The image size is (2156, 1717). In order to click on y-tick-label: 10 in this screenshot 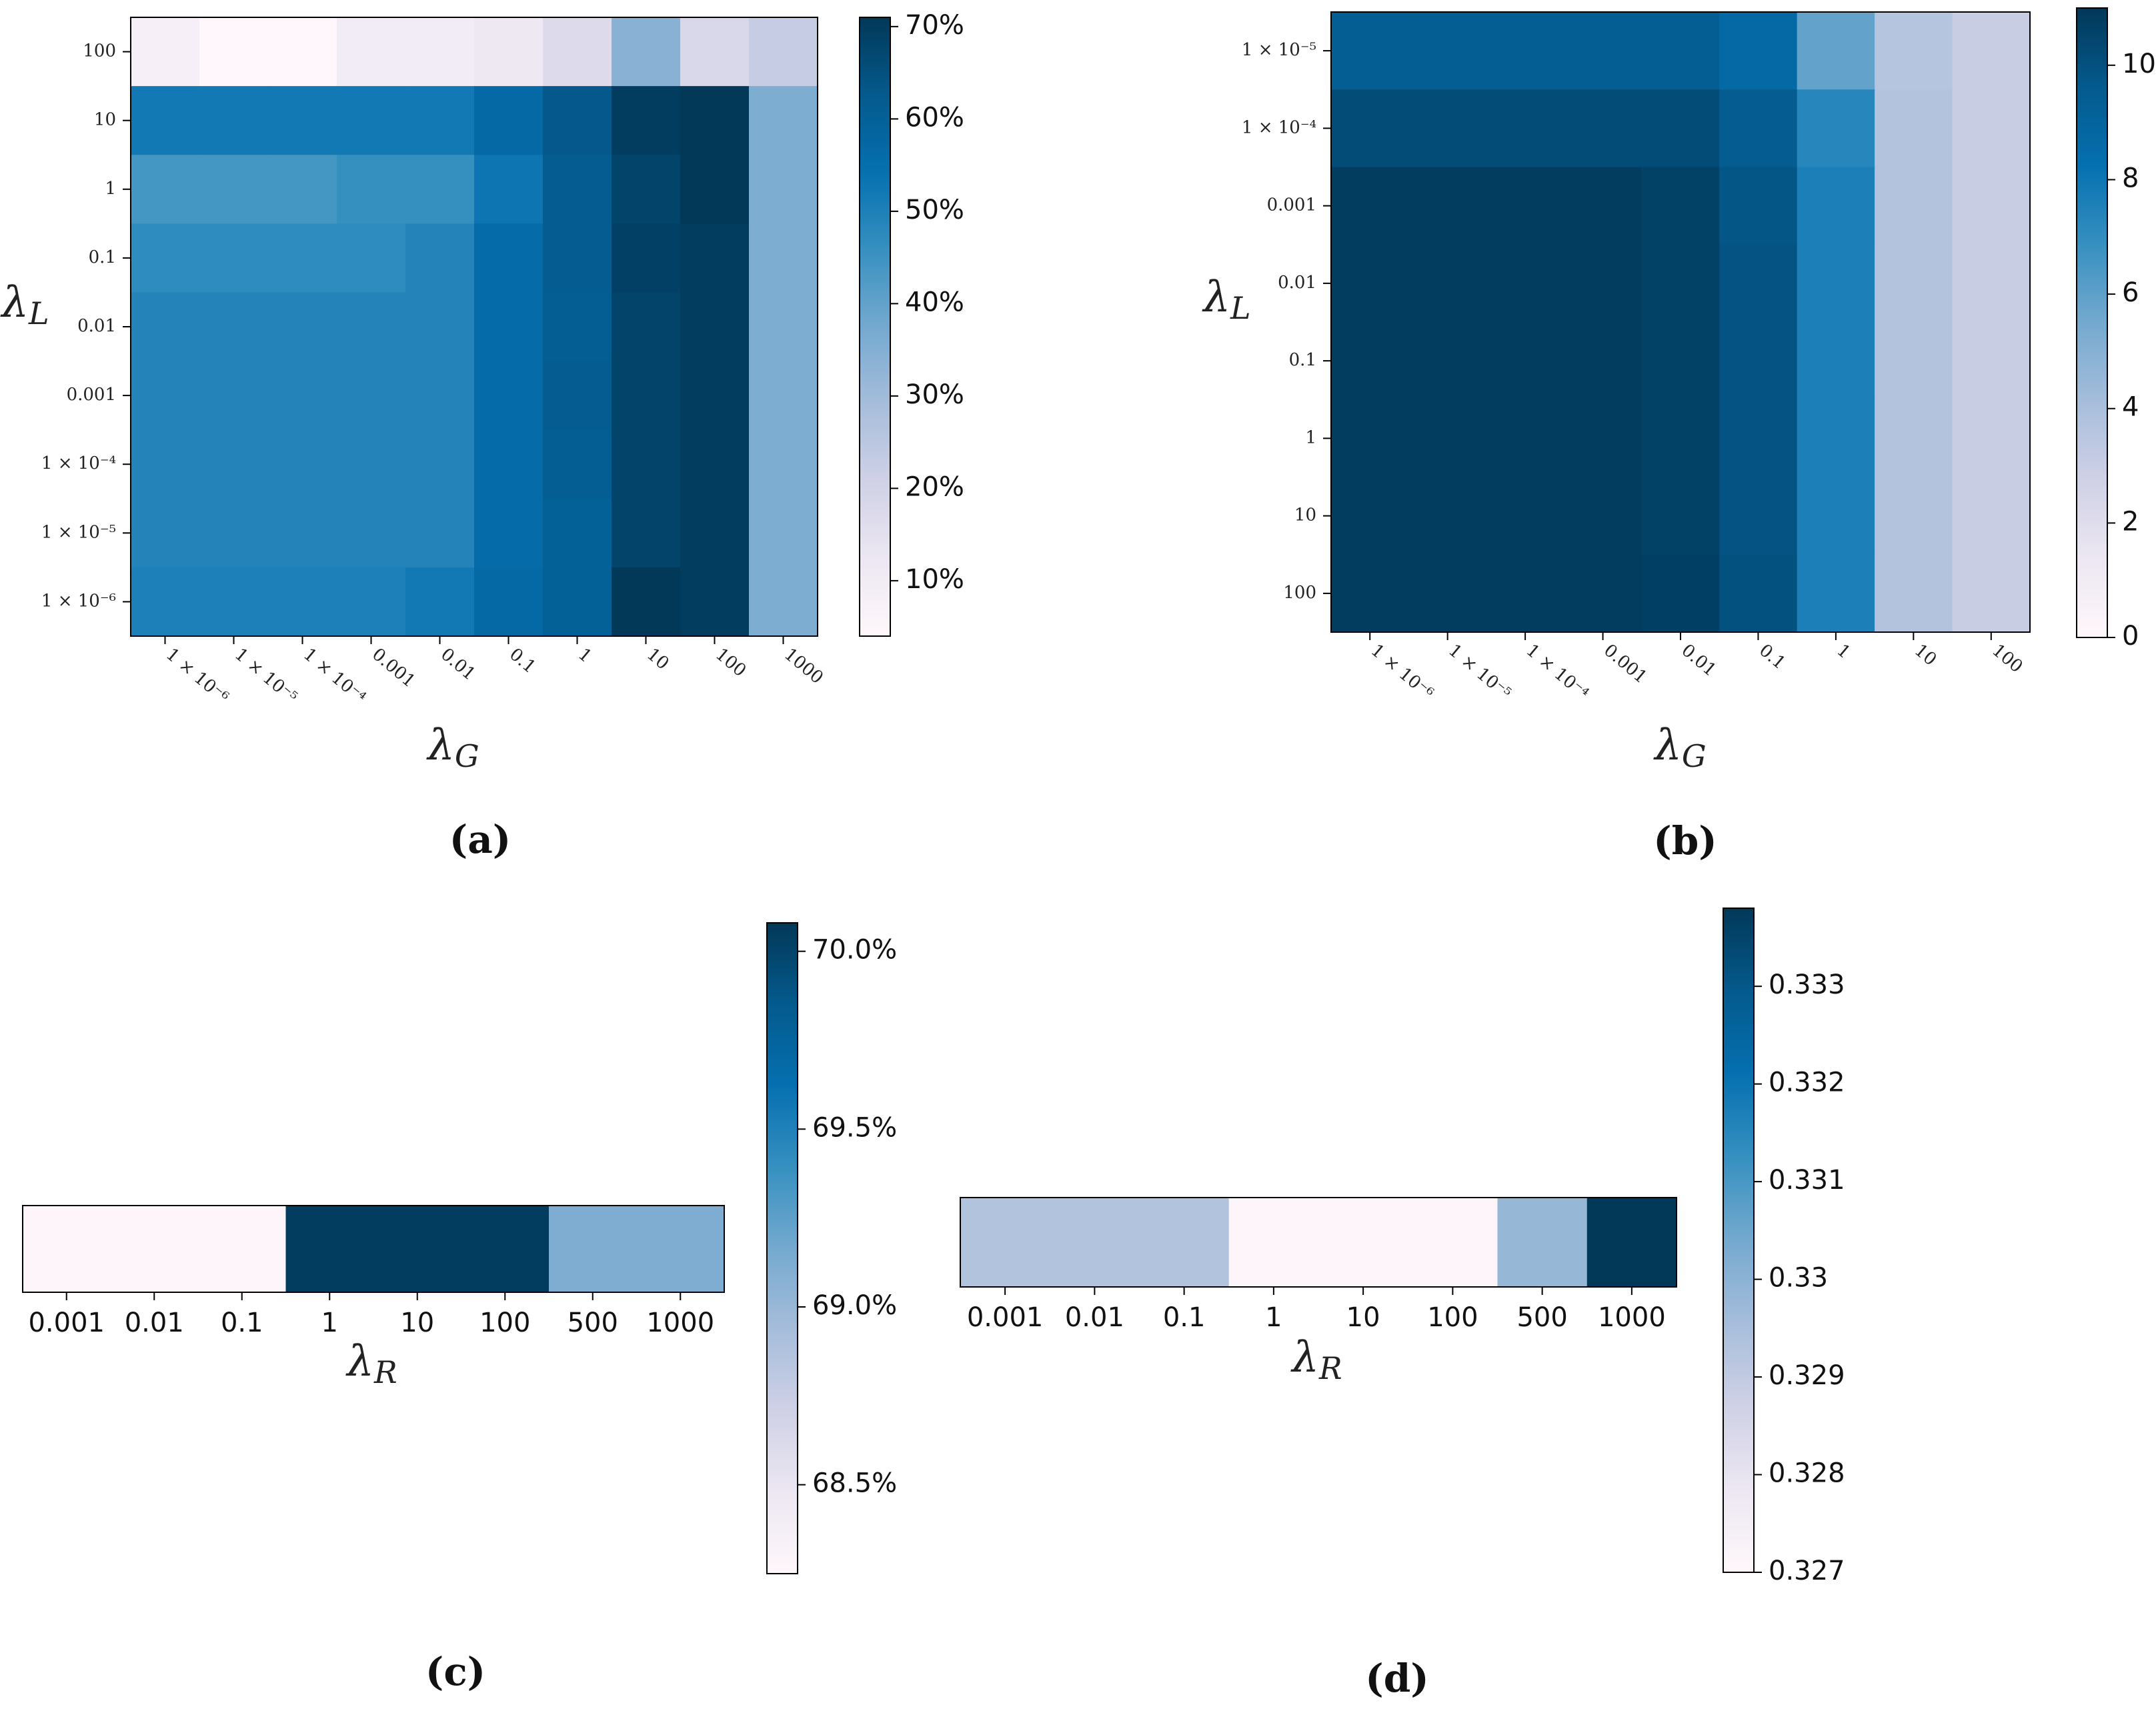, I will do `click(105, 120)`.